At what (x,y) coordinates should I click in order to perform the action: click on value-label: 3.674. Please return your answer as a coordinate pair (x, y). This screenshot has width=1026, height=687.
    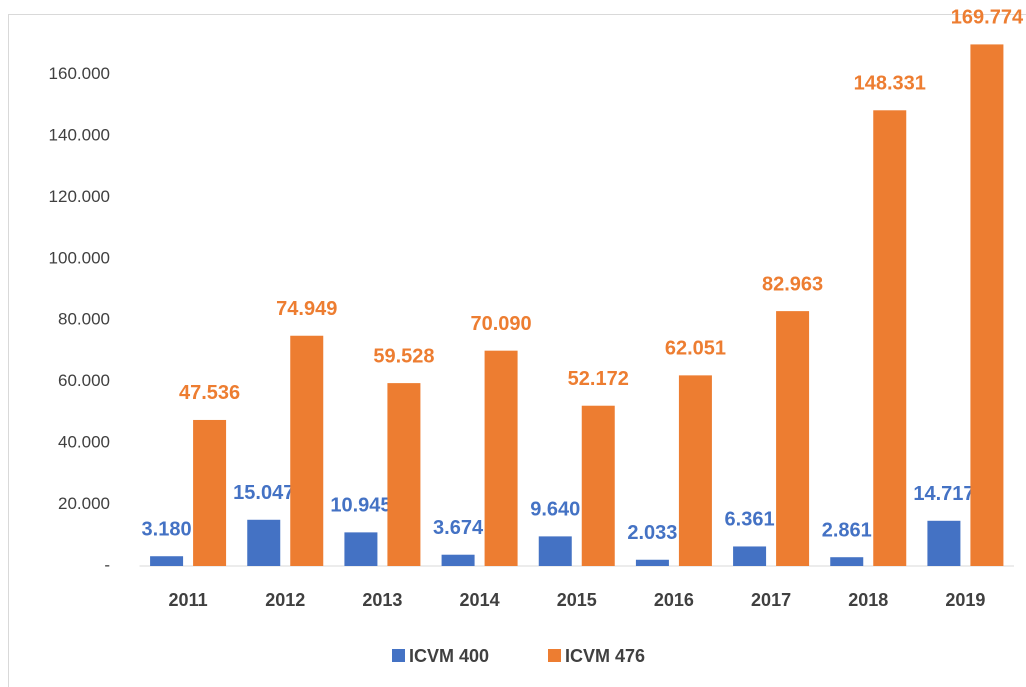
    Looking at the image, I should click on (458, 528).